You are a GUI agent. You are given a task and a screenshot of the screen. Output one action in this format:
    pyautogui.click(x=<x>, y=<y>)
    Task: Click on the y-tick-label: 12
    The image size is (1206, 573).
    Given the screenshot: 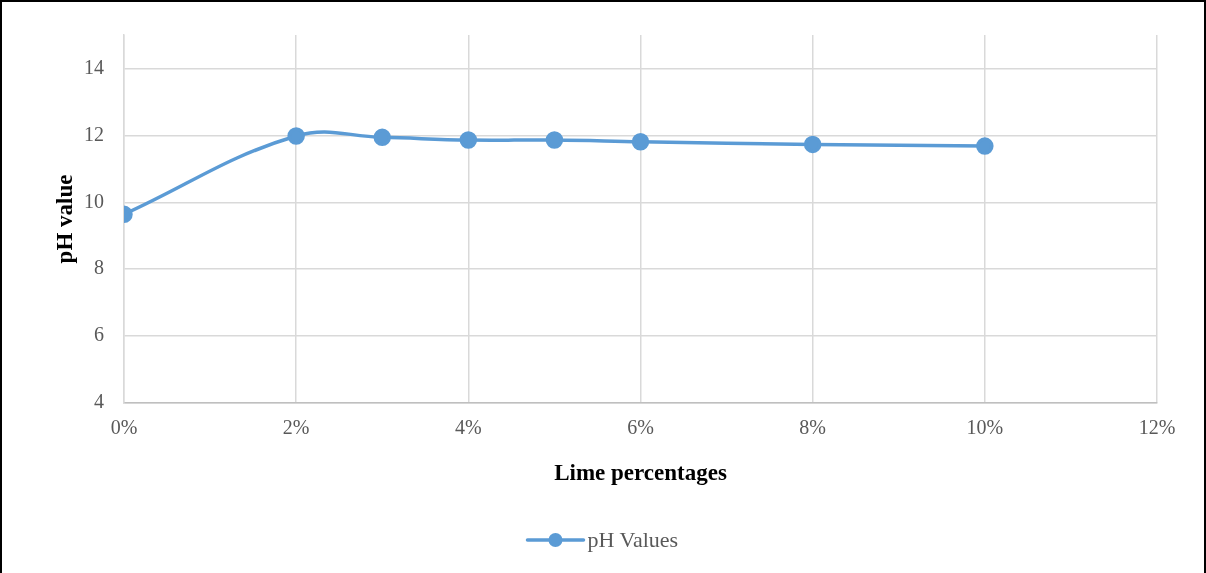 What is the action you would take?
    pyautogui.click(x=94, y=133)
    